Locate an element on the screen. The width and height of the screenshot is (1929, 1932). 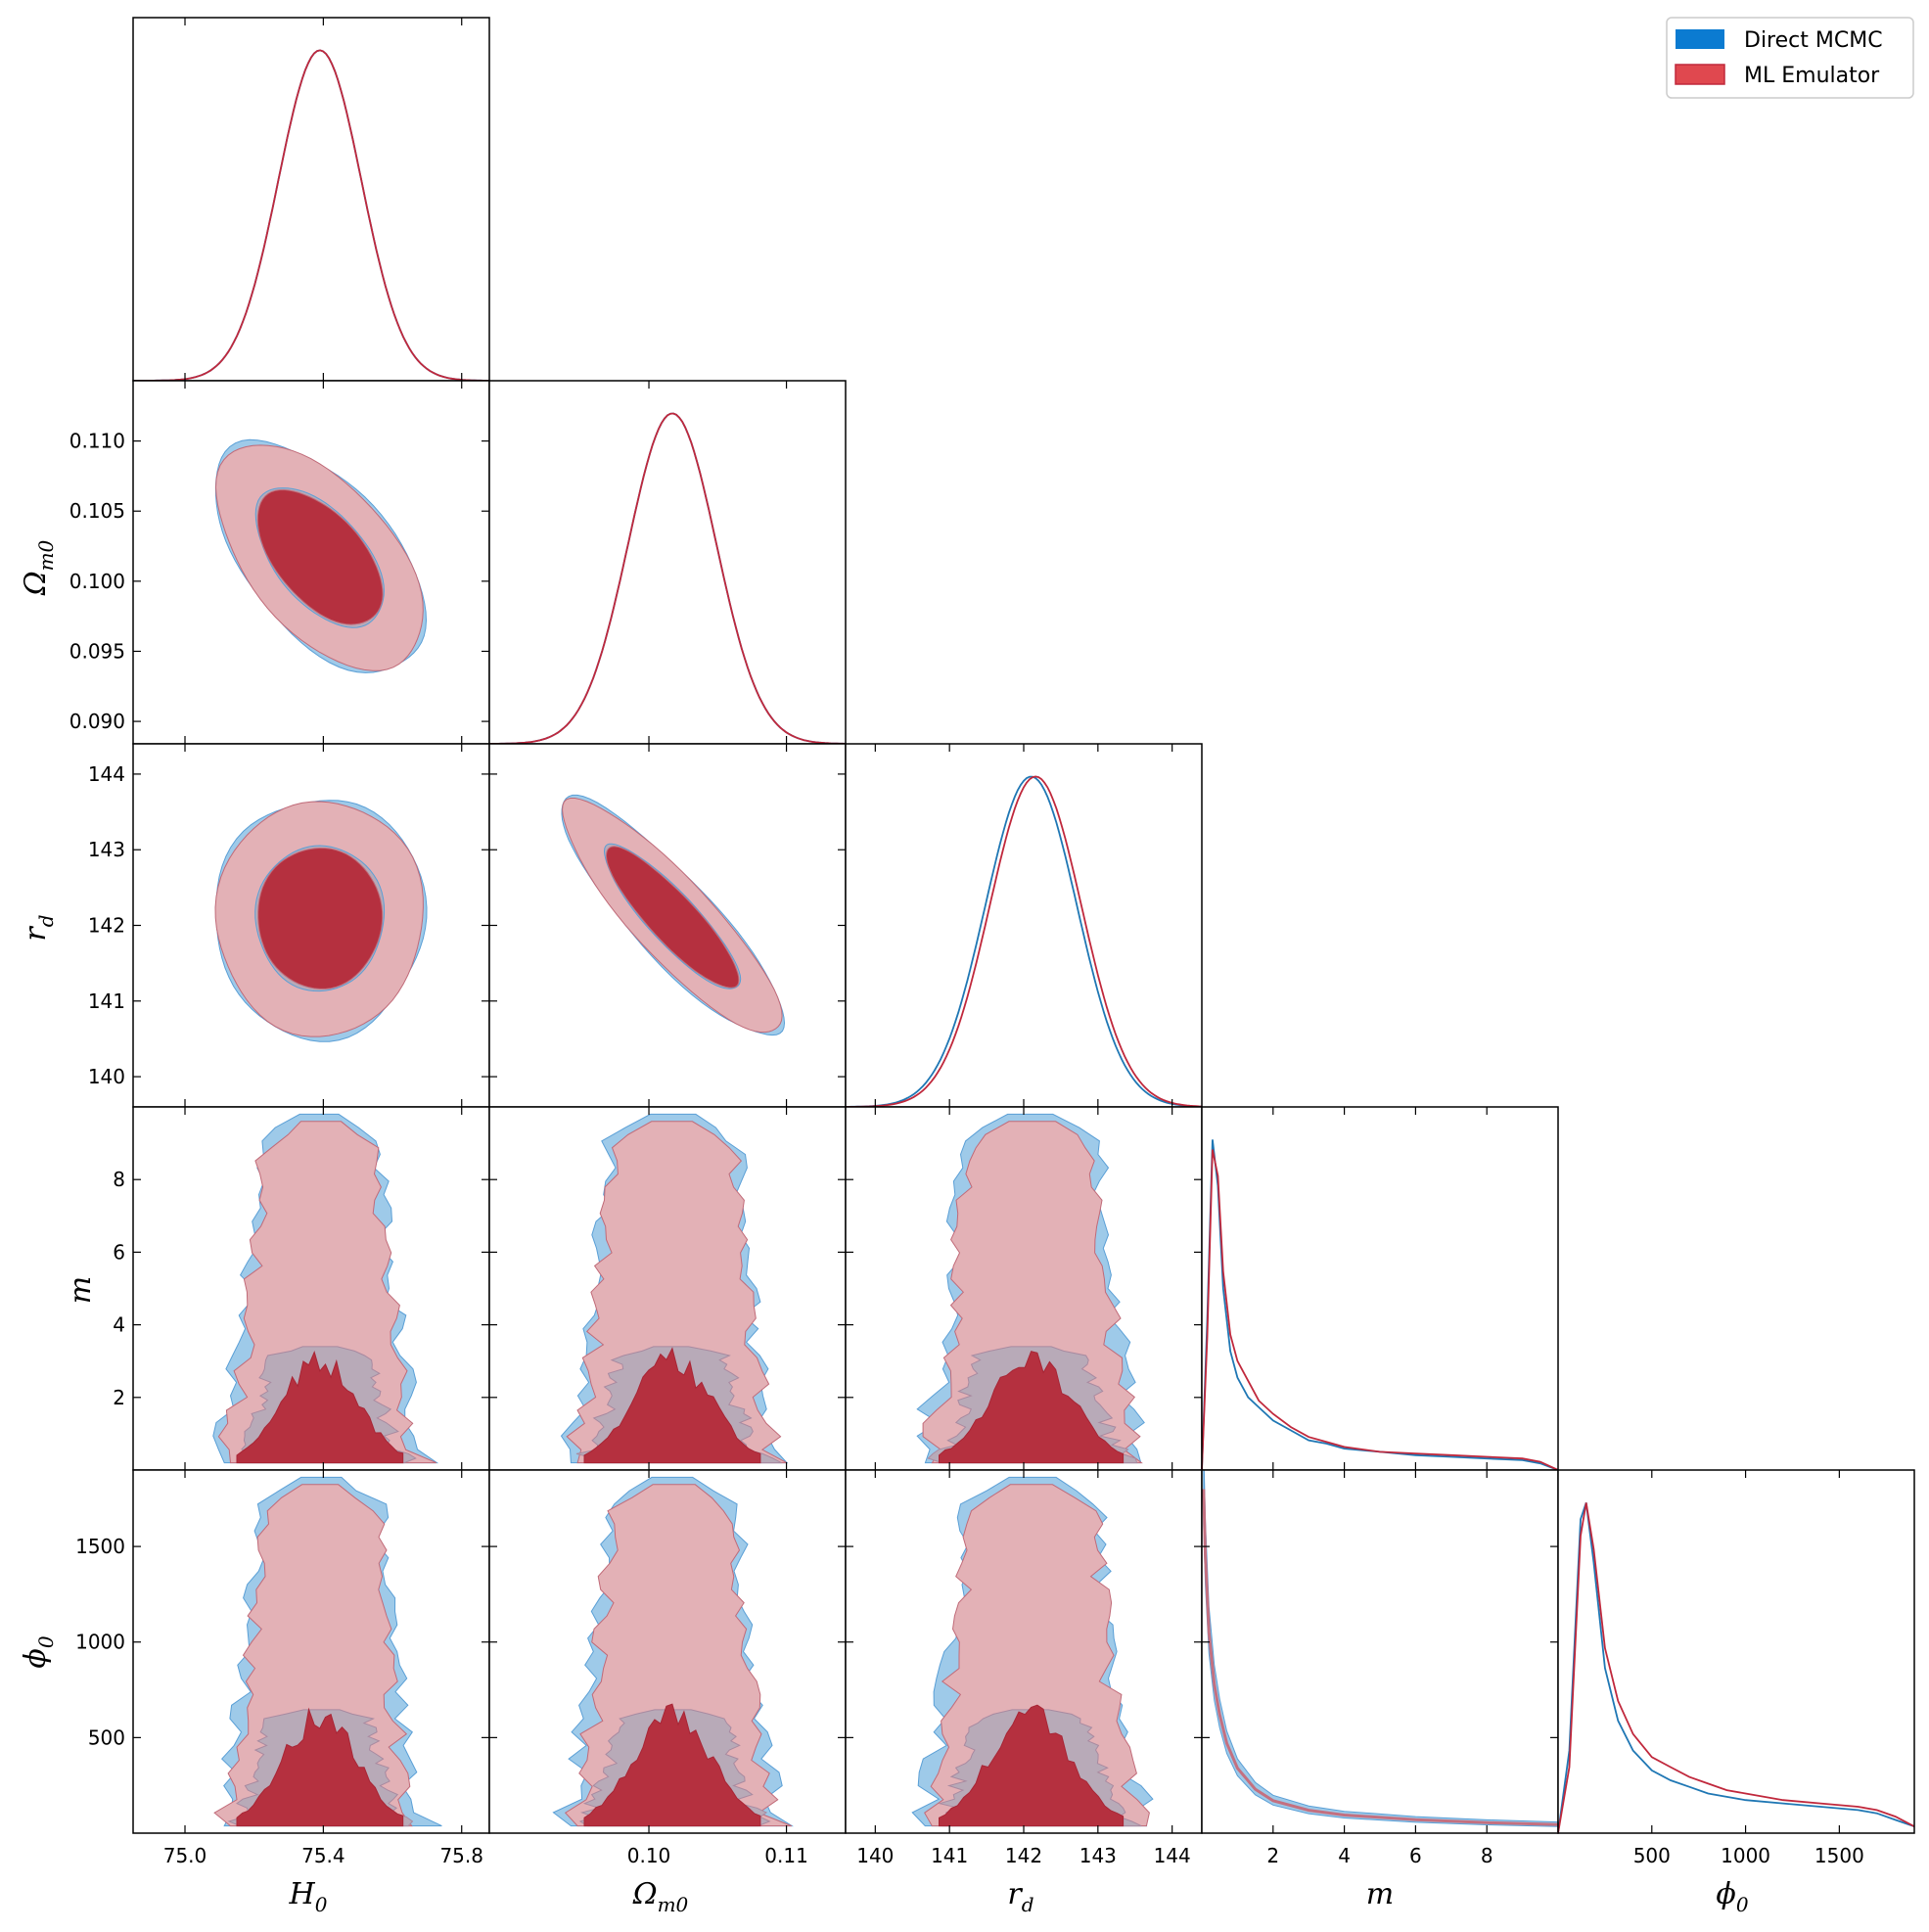
y-tick-label: 8 is located at coordinates (119, 1179).